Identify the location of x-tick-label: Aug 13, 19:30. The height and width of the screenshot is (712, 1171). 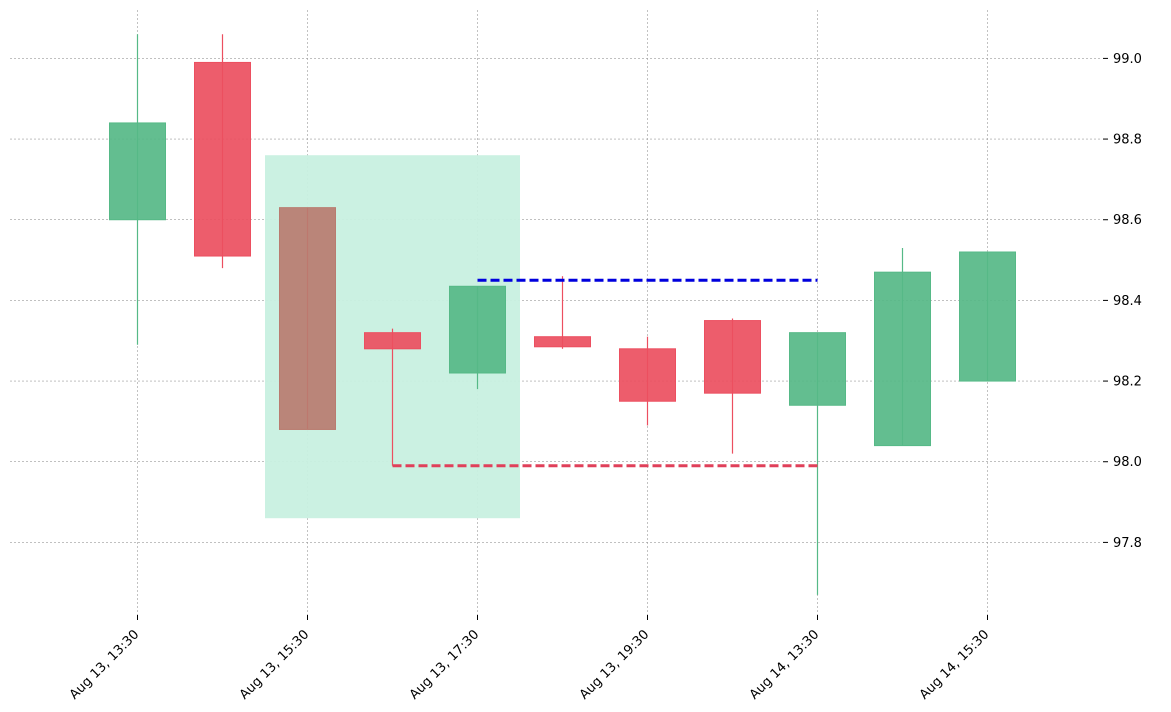
(615, 665).